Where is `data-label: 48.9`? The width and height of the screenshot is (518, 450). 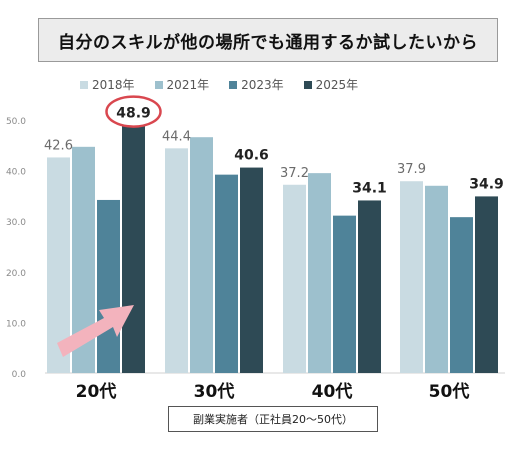 data-label: 48.9 is located at coordinates (133, 114).